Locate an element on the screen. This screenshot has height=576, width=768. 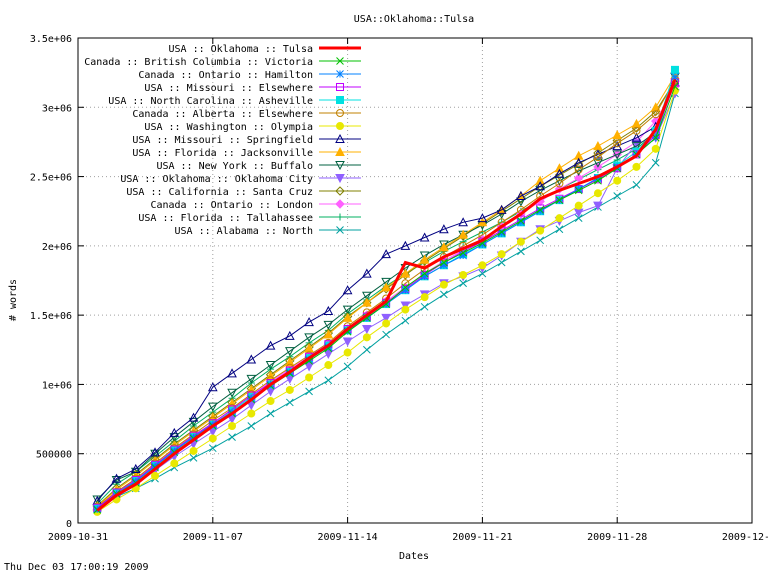
y-axis-label: # words is located at coordinates (13, 300).